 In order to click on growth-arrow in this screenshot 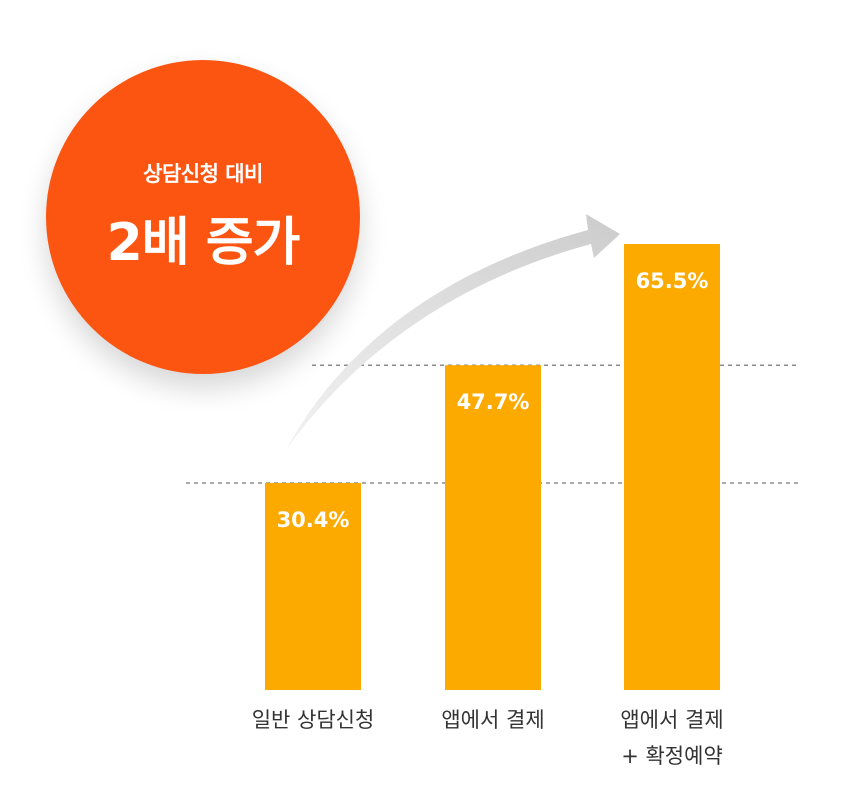, I will do `click(453, 332)`.